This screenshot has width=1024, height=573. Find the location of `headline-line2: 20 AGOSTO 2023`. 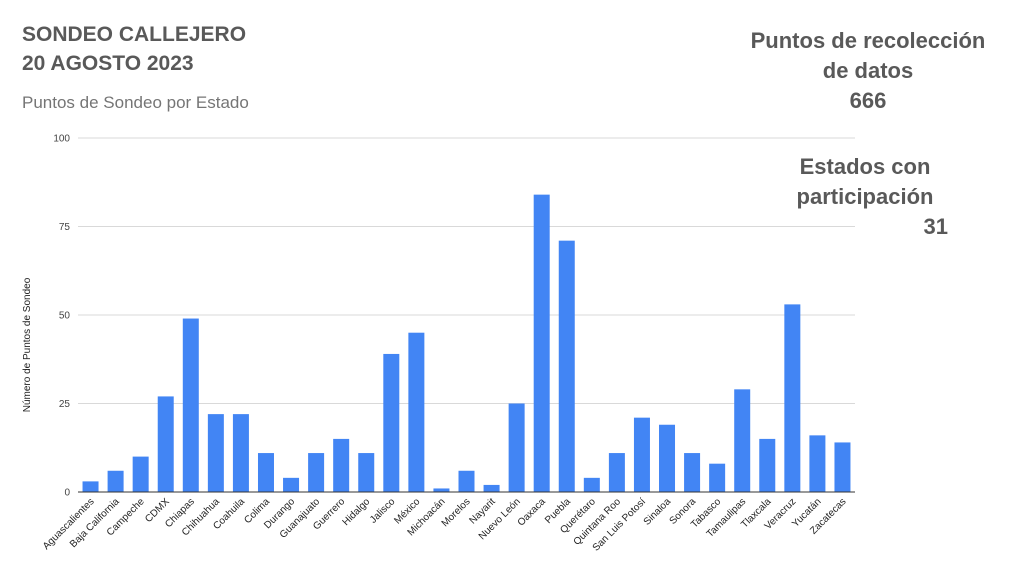

headline-line2: 20 AGOSTO 2023 is located at coordinates (108, 63).